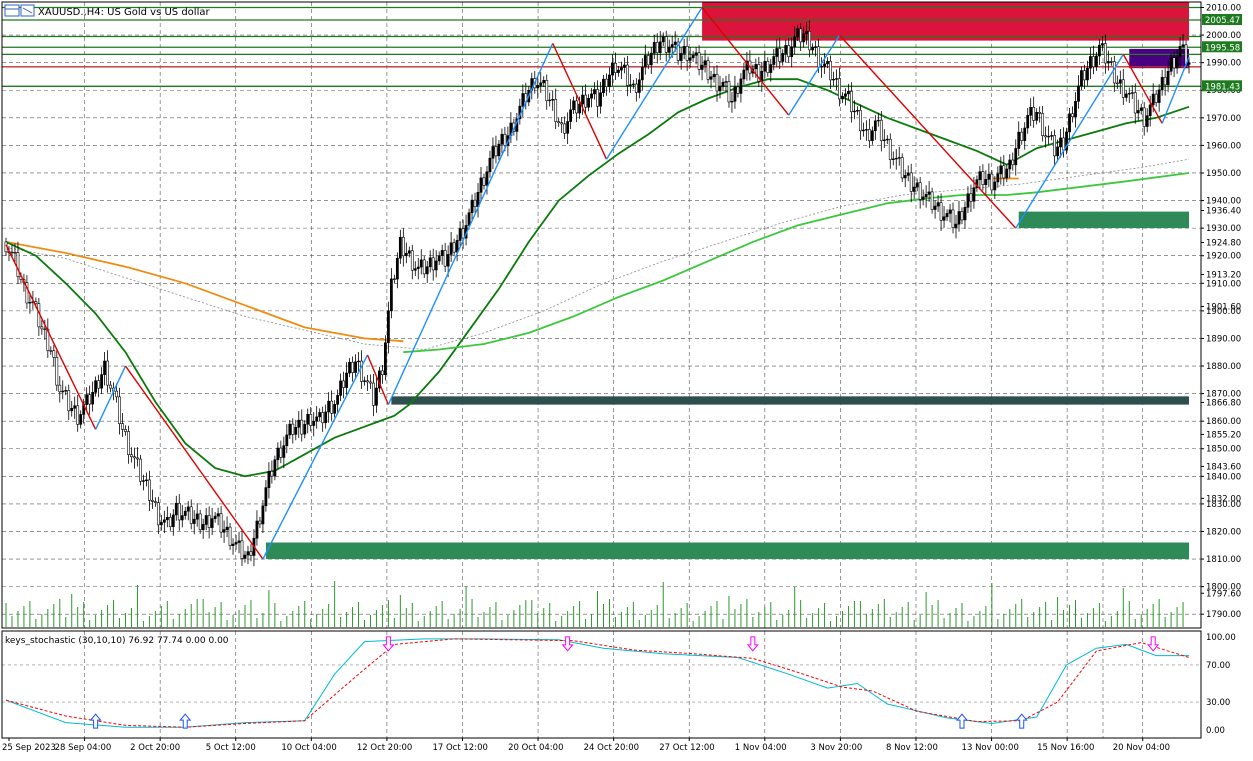  Describe the element at coordinates (204, 292) in the screenshot. I see `ma-orange` at that location.